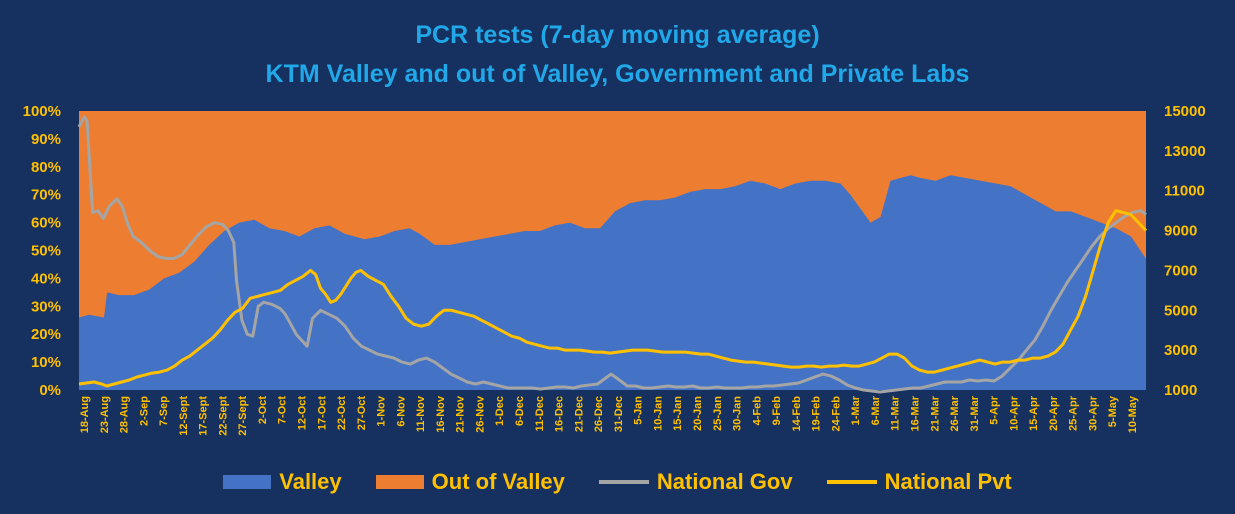  What do you see at coordinates (1180, 350) in the screenshot?
I see `y-right-tick-label: 3000` at bounding box center [1180, 350].